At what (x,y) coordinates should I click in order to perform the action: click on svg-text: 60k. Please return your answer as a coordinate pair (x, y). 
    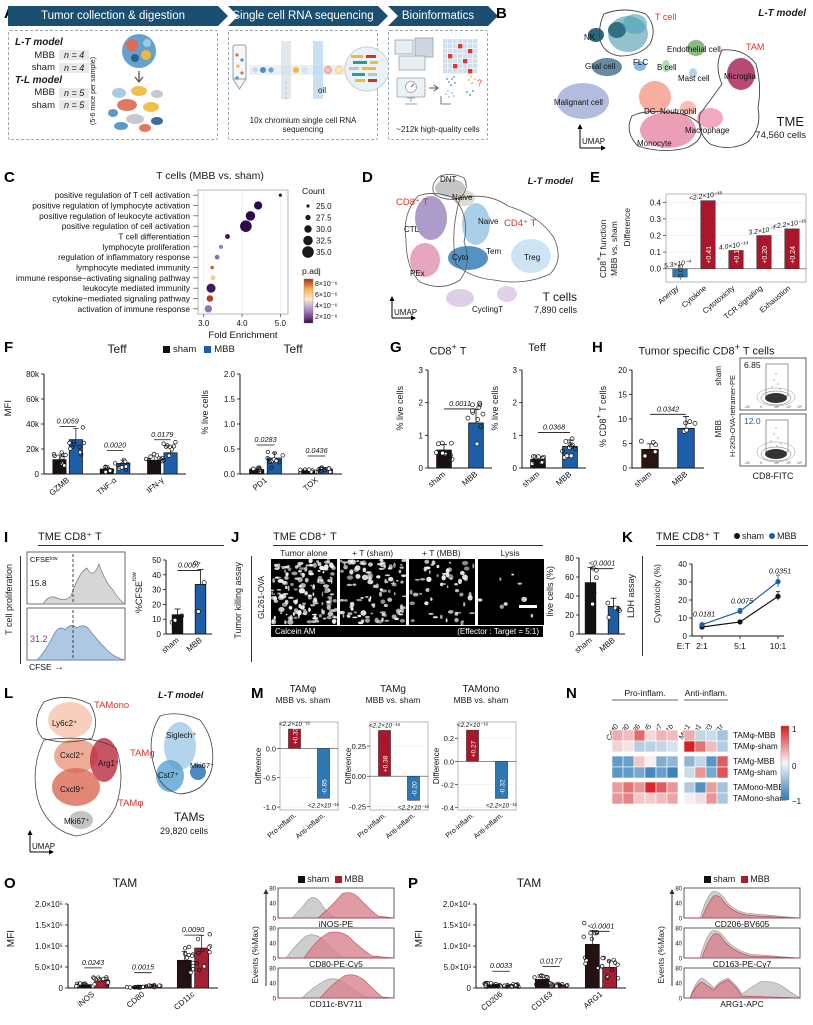
    Looking at the image, I should click on (33, 399).